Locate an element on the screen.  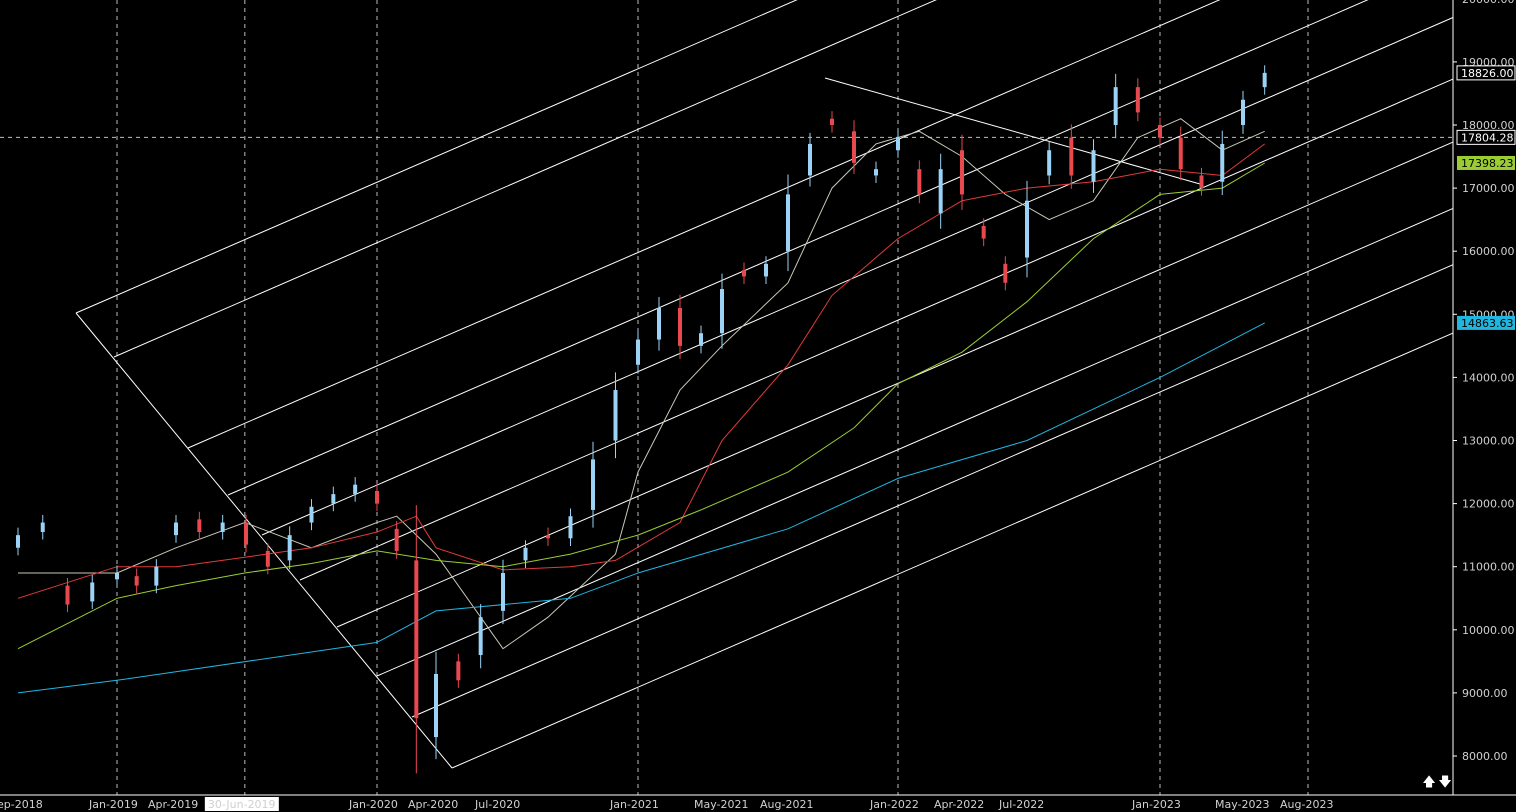
date-tick-label: Jan-2023 is located at coordinates (1156, 804).